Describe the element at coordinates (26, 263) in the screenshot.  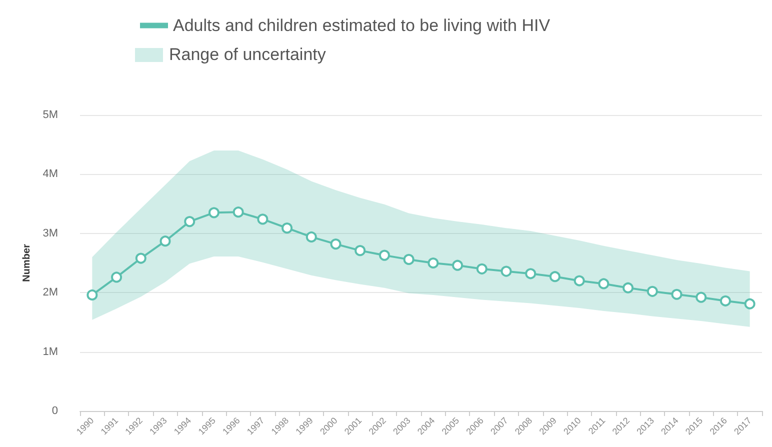
I see `y-axis-title: Number` at that location.